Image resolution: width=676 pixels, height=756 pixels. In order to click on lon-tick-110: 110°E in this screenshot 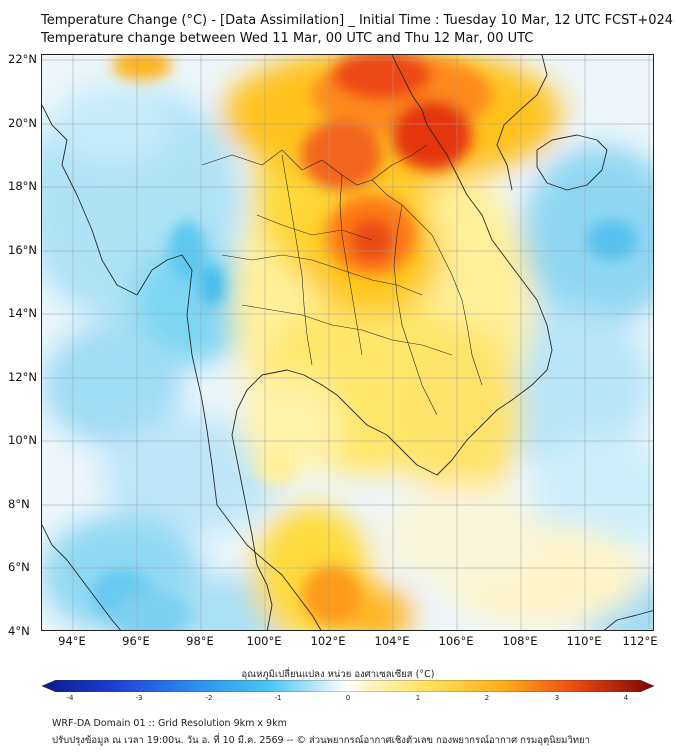, I will do `click(584, 641)`.